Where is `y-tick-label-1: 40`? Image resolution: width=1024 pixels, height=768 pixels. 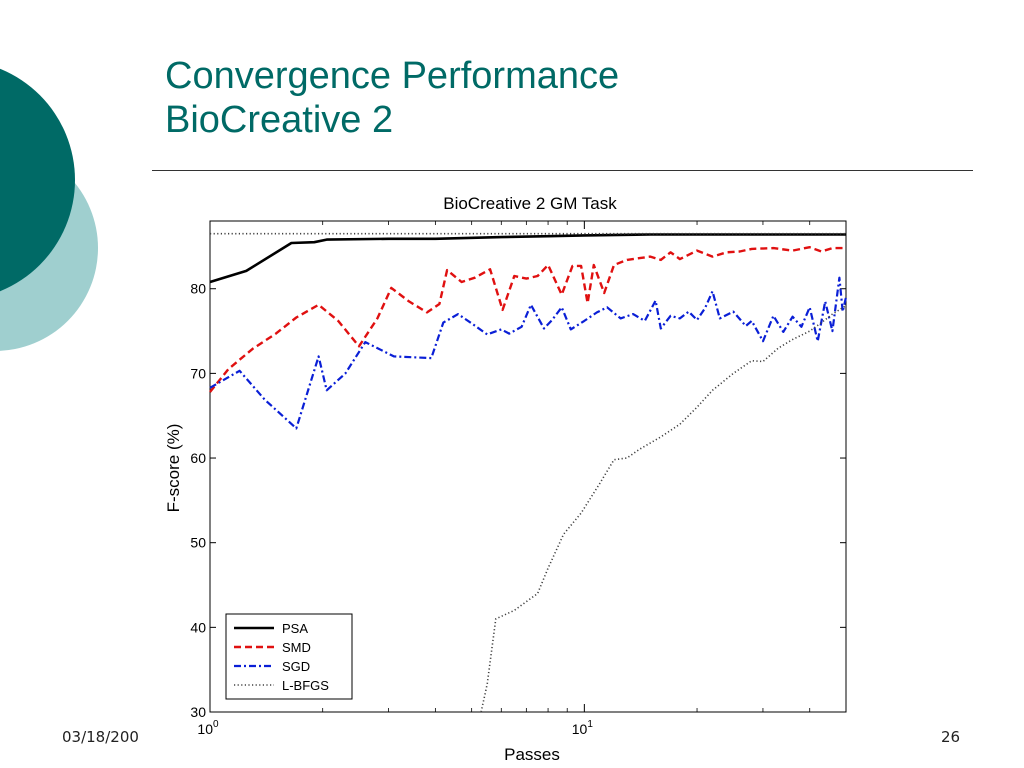 y-tick-label-1: 40 is located at coordinates (198, 627).